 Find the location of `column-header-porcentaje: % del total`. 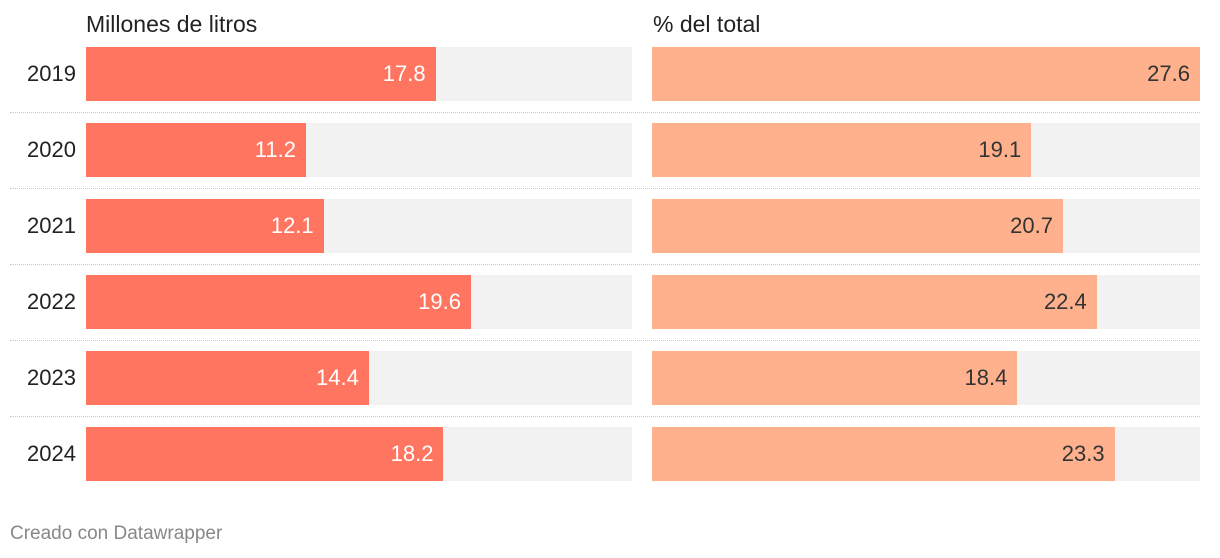

column-header-porcentaje: % del total is located at coordinates (707, 24).